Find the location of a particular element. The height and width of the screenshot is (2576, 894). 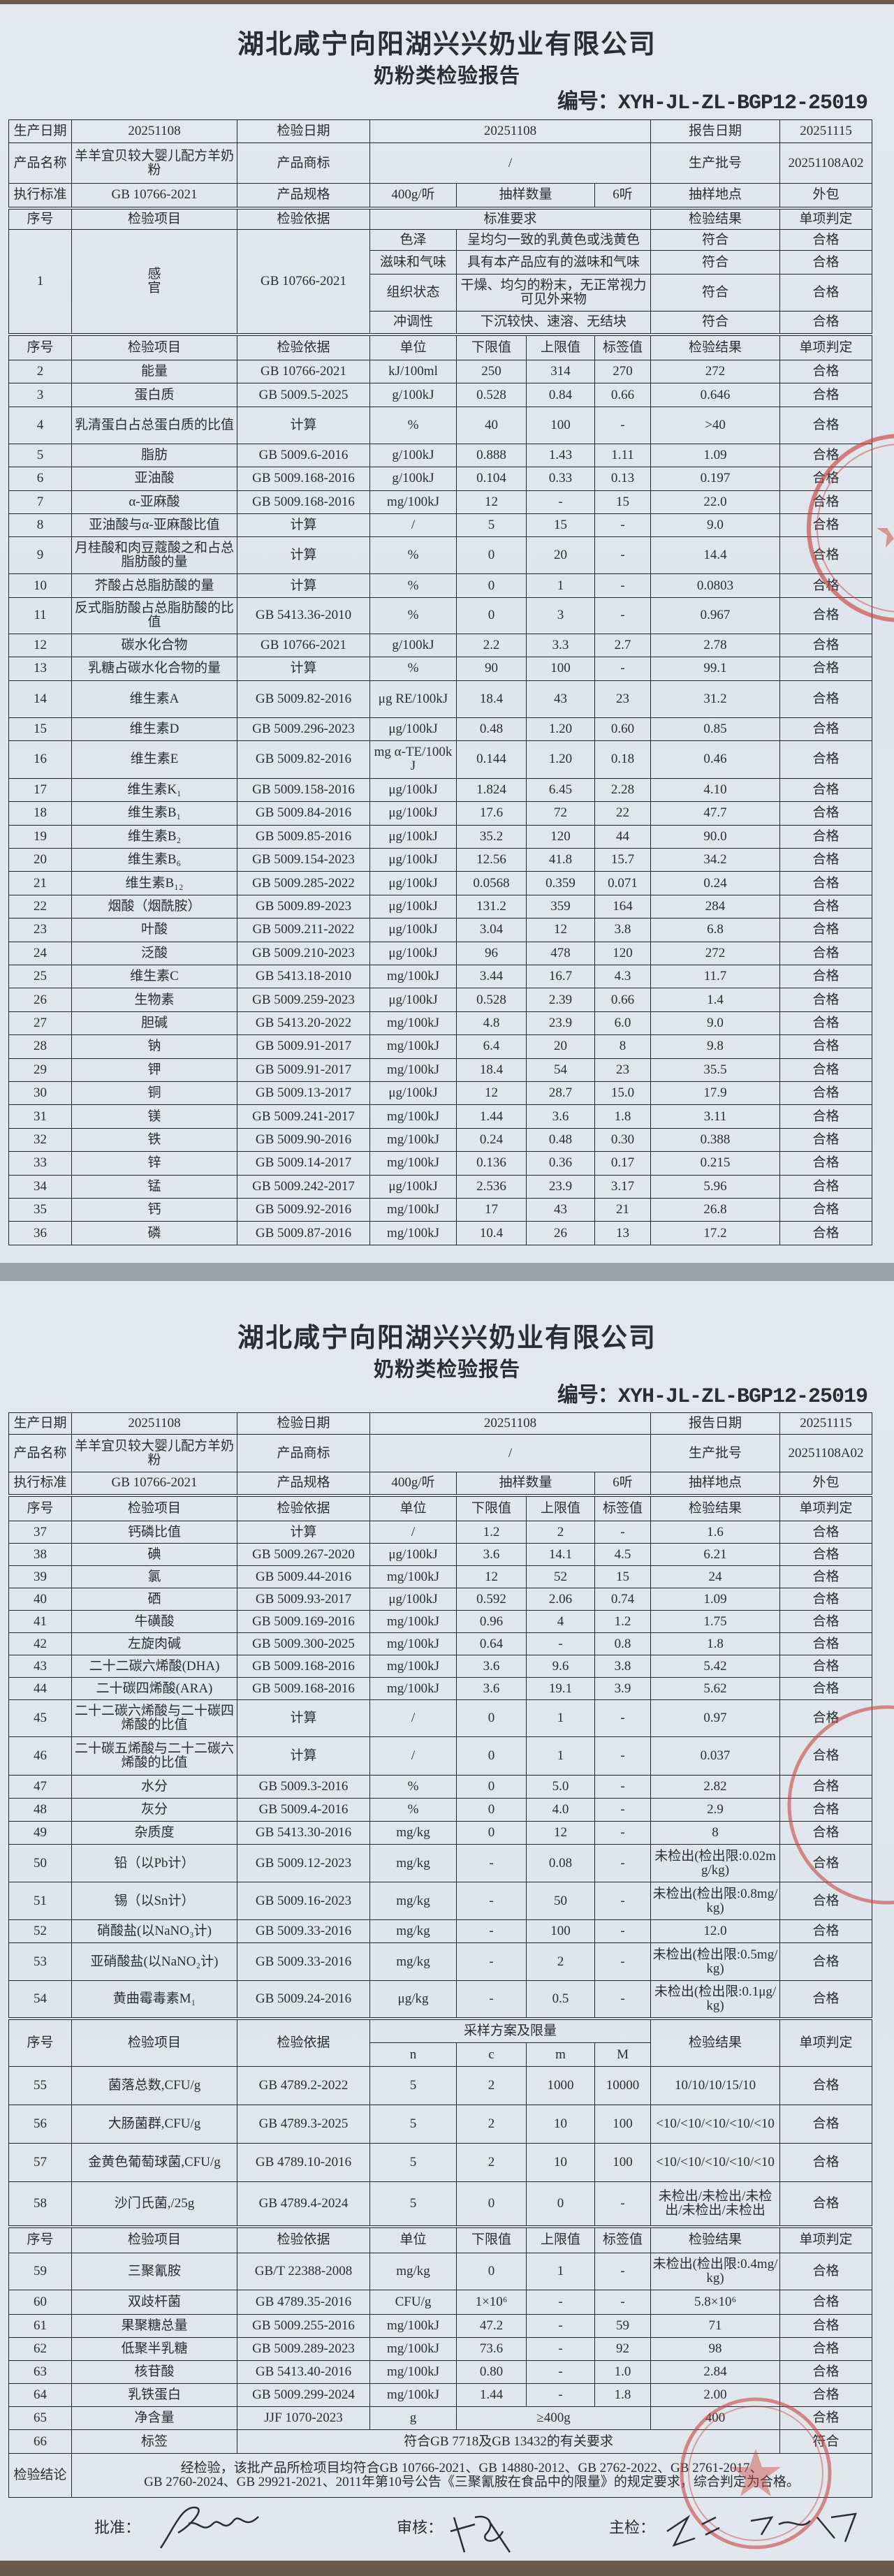

column-header: 单位 is located at coordinates (413, 346).